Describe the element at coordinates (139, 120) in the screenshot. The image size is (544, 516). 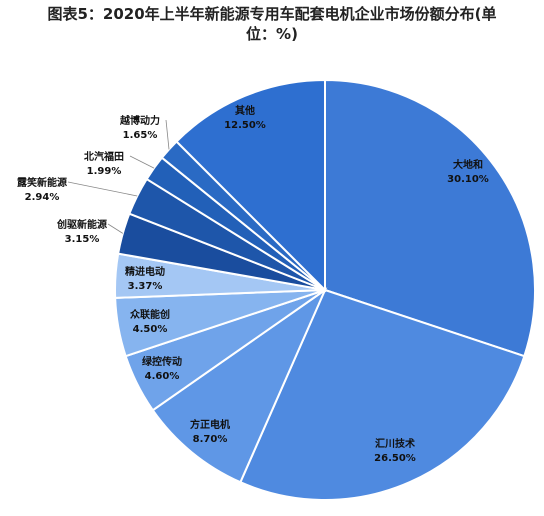
I see `slice-name-label: 越博动力` at that location.